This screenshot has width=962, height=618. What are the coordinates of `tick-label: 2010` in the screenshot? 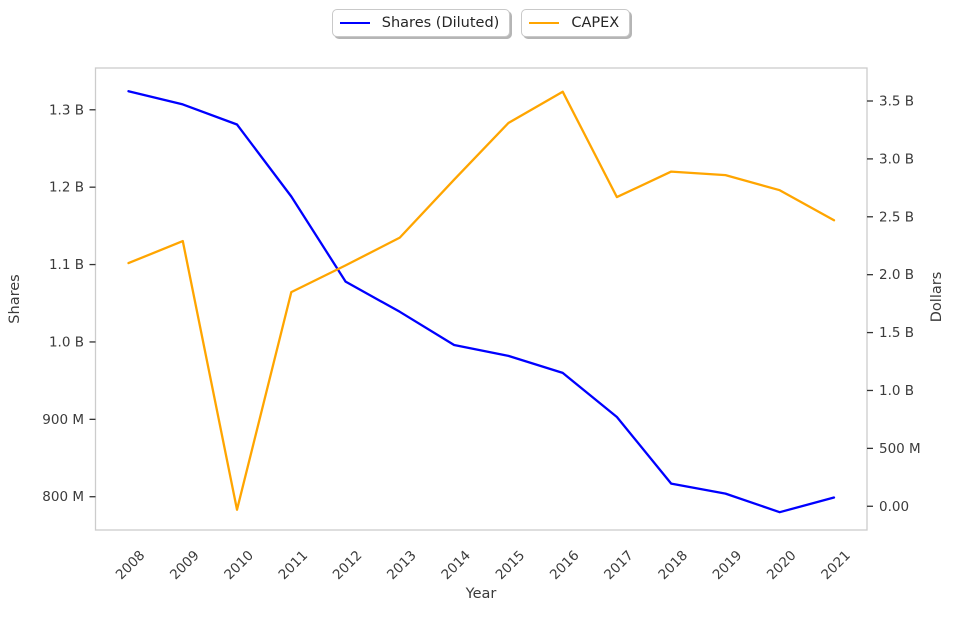 It's located at (239, 566).